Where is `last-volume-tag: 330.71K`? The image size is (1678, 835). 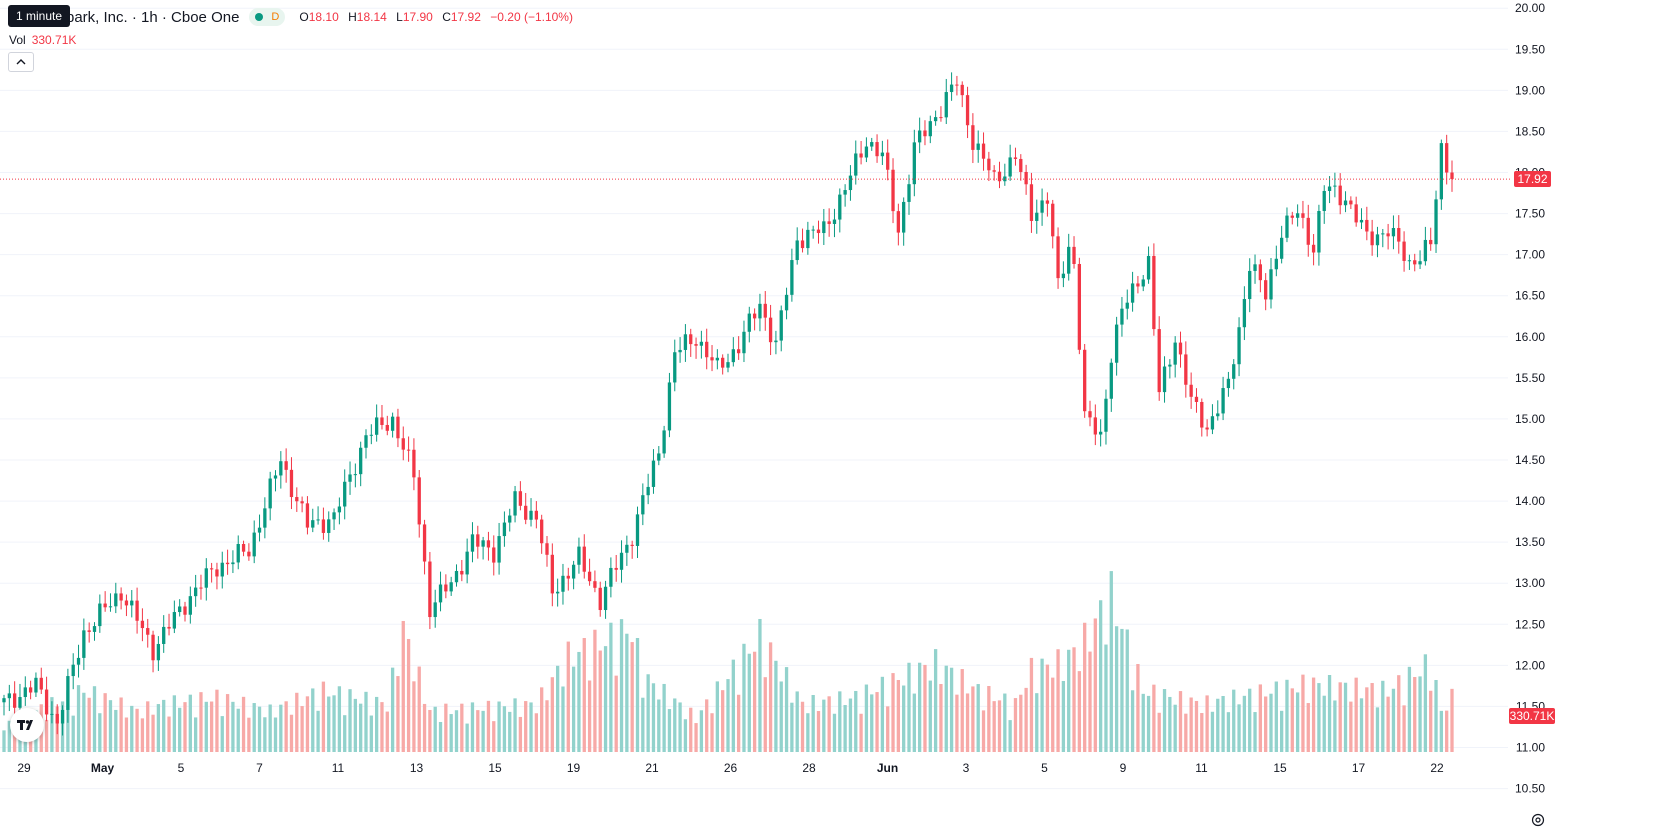 last-volume-tag: 330.71K is located at coordinates (1532, 716).